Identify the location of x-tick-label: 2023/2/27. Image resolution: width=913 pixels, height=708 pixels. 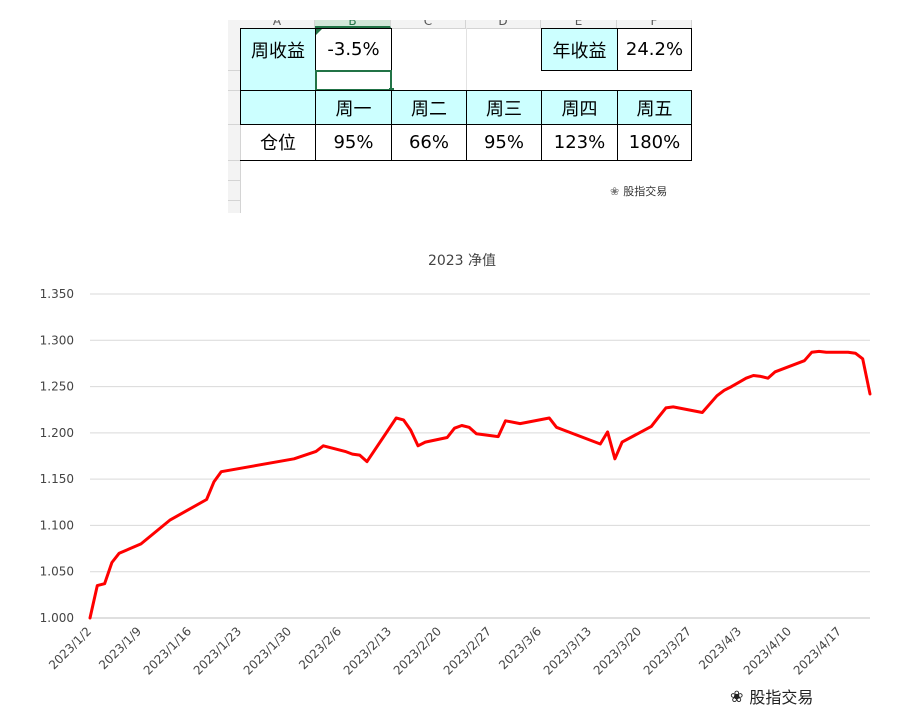
(467, 650).